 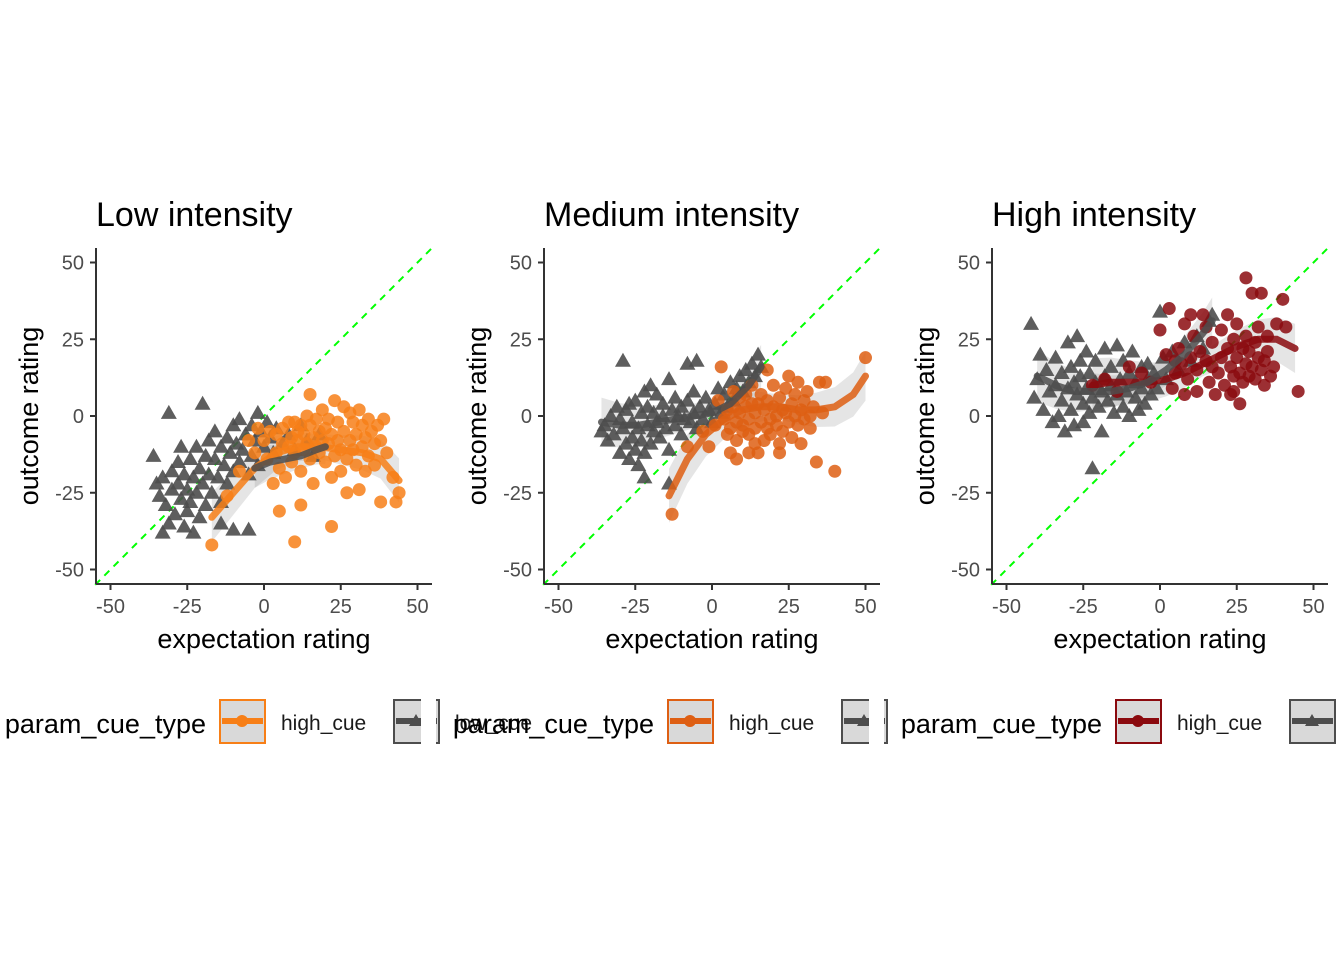 I want to click on x-tick-label: -25, so click(x=635, y=607).